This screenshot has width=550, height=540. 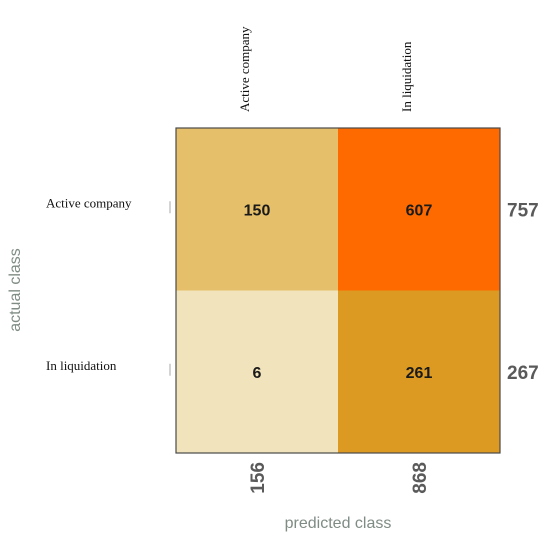 What do you see at coordinates (338, 523) in the screenshot?
I see `x-axis-label: predicted class` at bounding box center [338, 523].